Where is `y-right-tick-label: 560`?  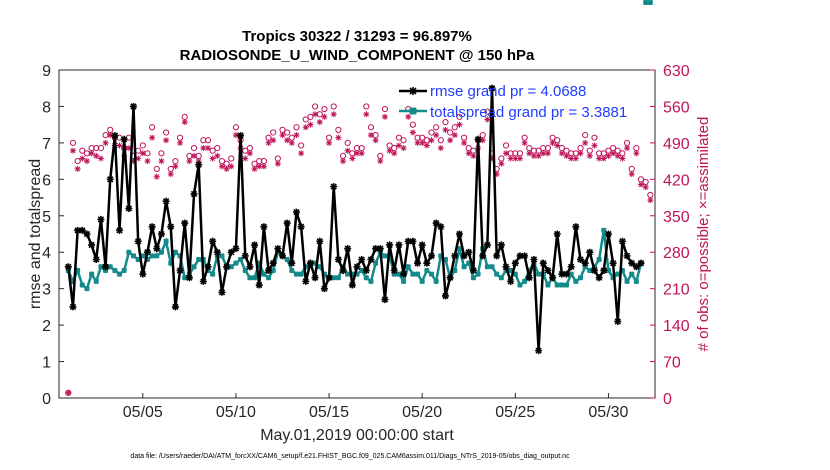
y-right-tick-label: 560 is located at coordinates (676, 107).